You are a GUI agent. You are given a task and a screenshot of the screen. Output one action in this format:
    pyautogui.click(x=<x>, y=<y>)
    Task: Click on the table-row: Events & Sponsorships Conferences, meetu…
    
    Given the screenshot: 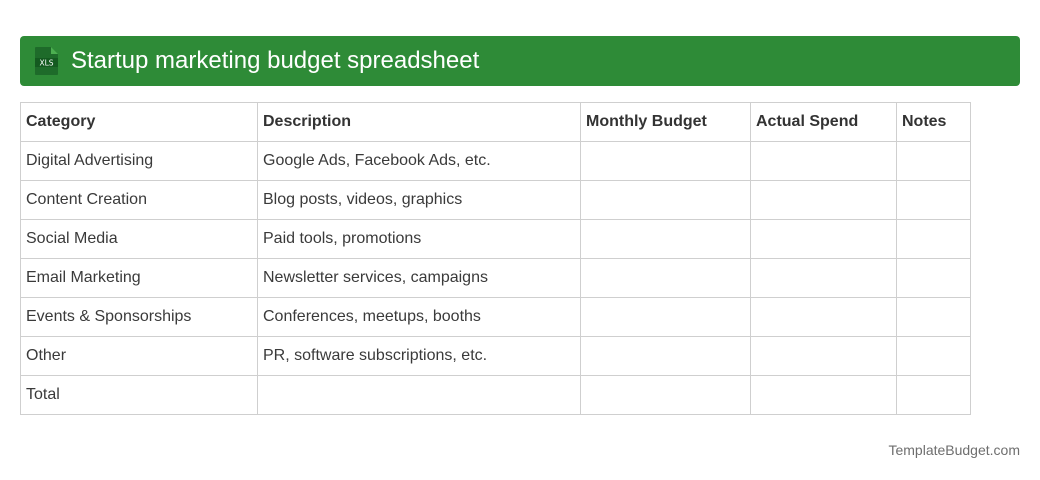 What is the action you would take?
    pyautogui.click(x=495, y=317)
    